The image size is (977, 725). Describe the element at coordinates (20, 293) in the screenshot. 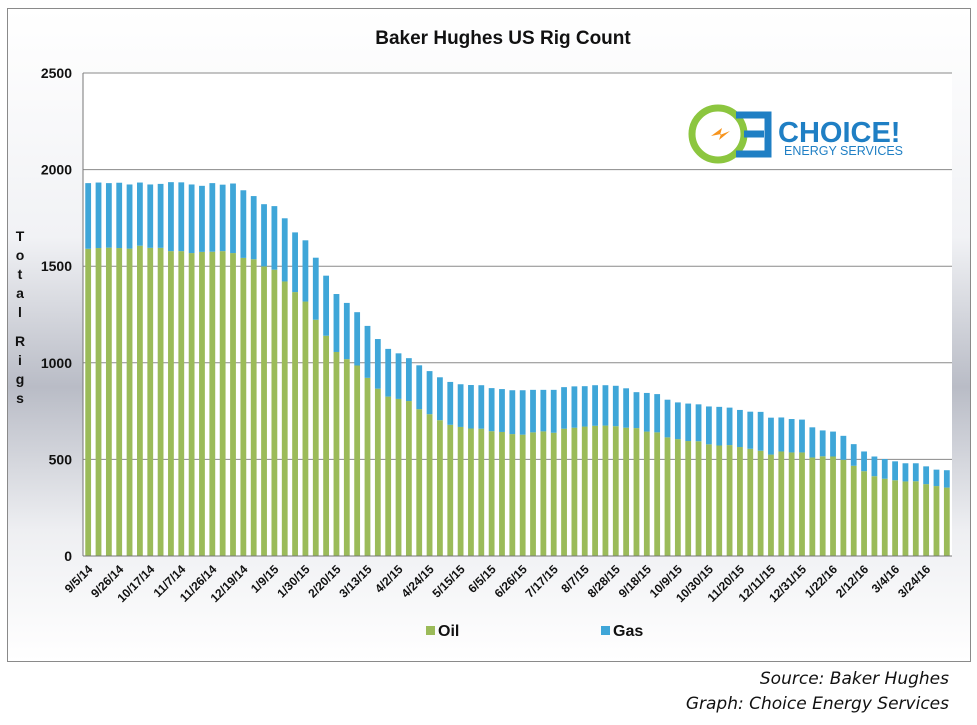

I see `y-axis-label-char: a` at that location.